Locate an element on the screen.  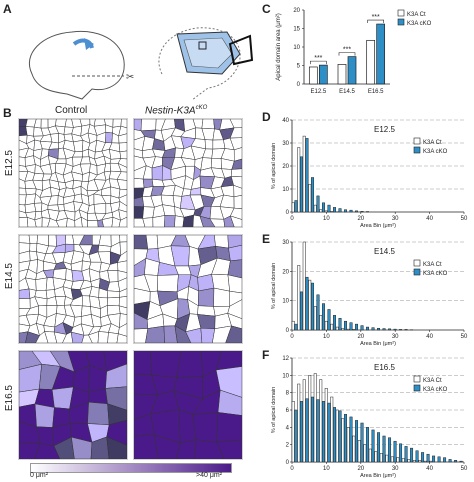
f-legend-swatch is located at coordinates (417, 388).